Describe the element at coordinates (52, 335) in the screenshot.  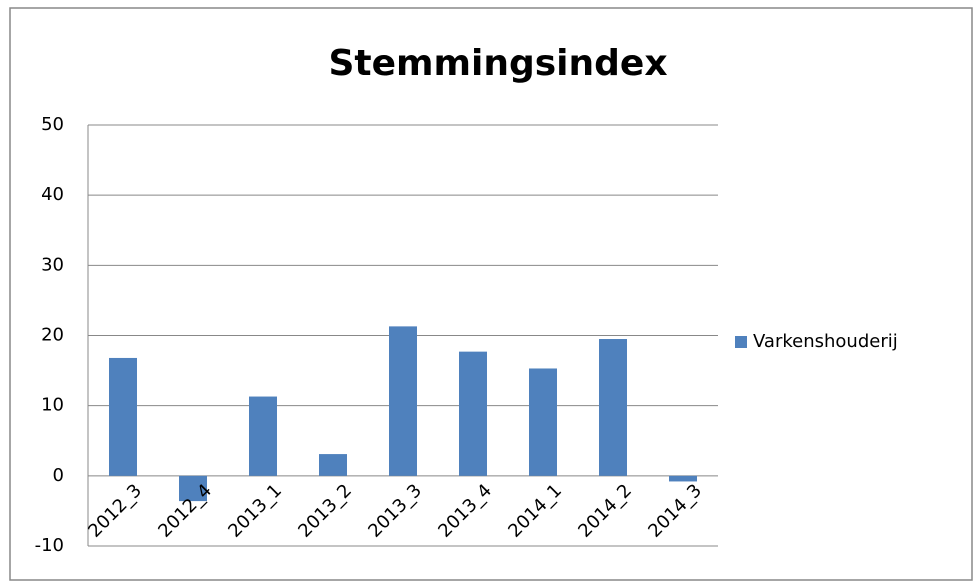
I see `y-tick-label: 20` at that location.